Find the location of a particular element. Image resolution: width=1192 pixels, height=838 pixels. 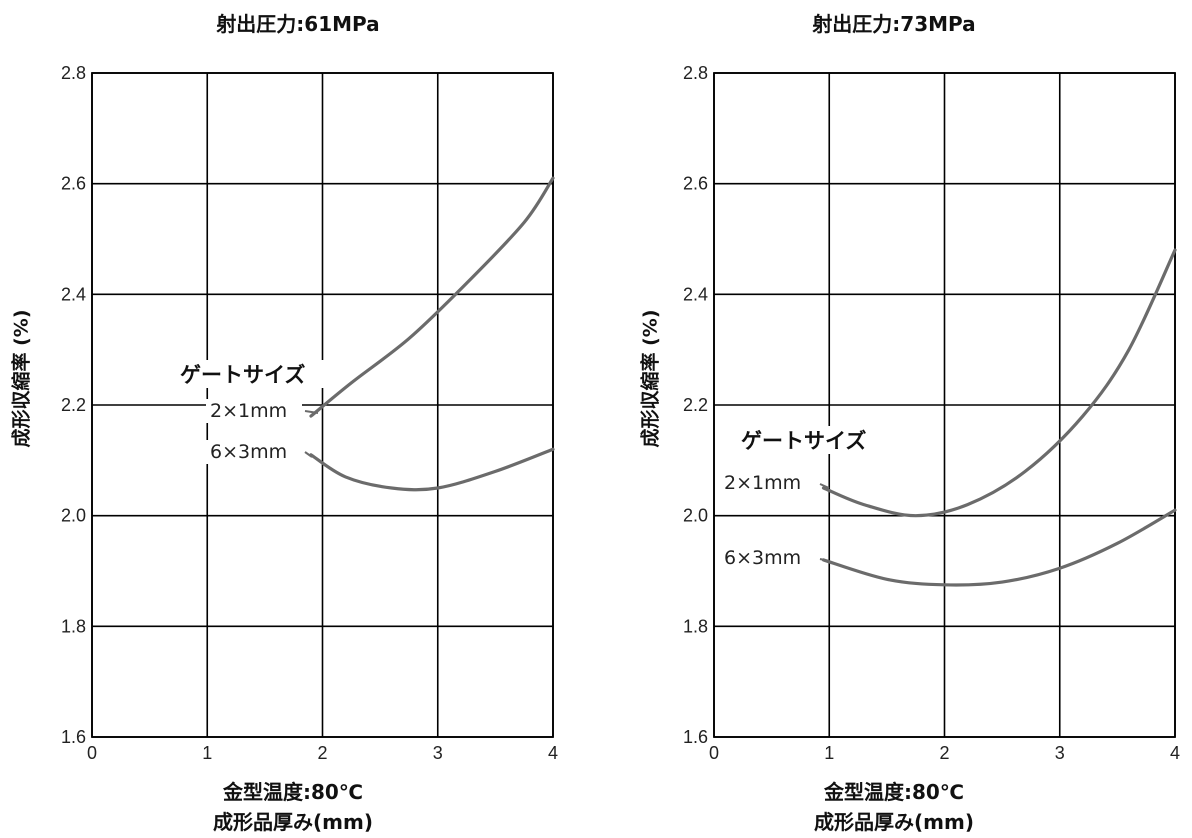

chart-title: 射出圧力:61MPa is located at coordinates (298, 24).